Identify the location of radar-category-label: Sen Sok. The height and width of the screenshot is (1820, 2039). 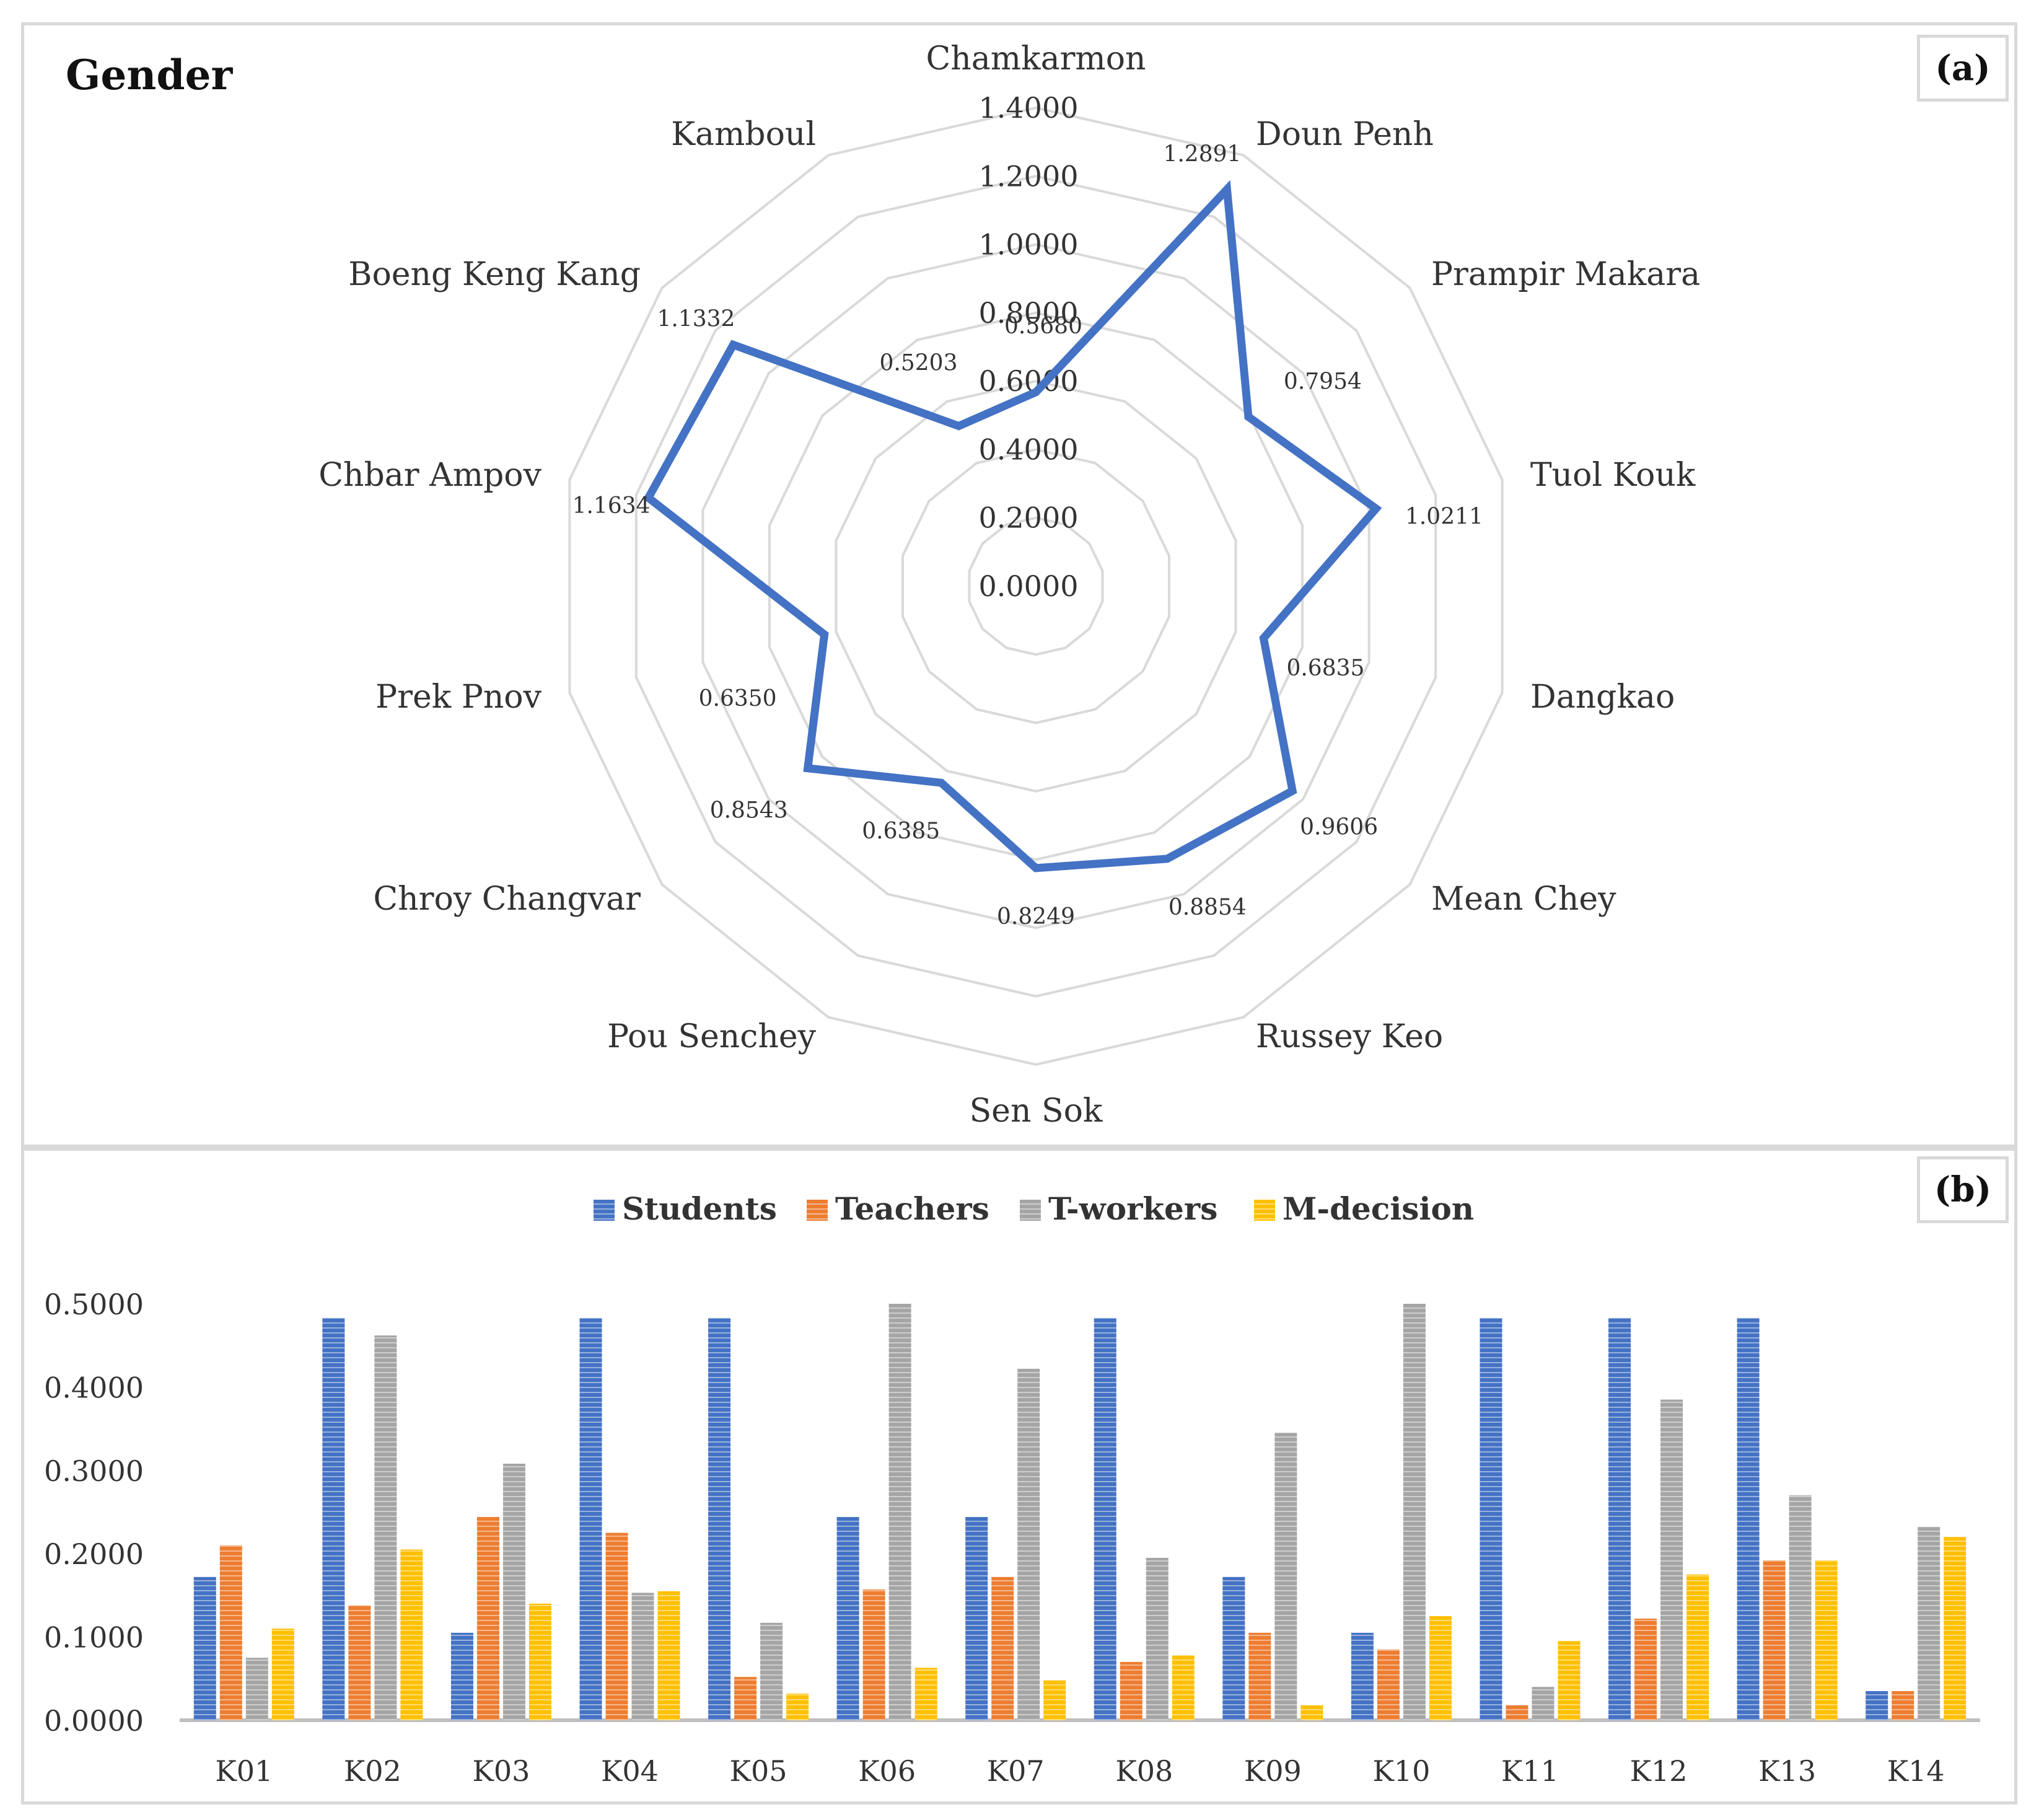
(1036, 1111).